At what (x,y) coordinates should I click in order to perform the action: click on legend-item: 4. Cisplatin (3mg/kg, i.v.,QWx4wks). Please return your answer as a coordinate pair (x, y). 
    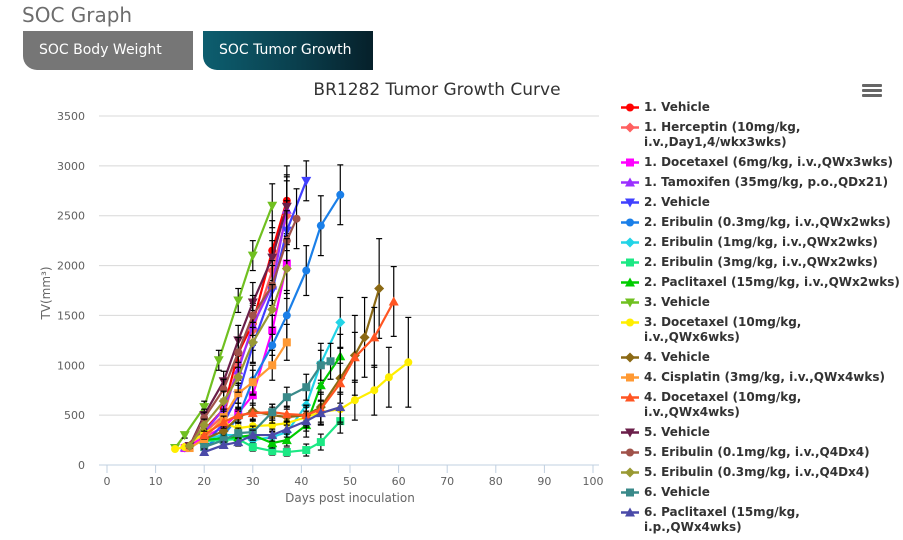
    Looking at the image, I should click on (760, 377).